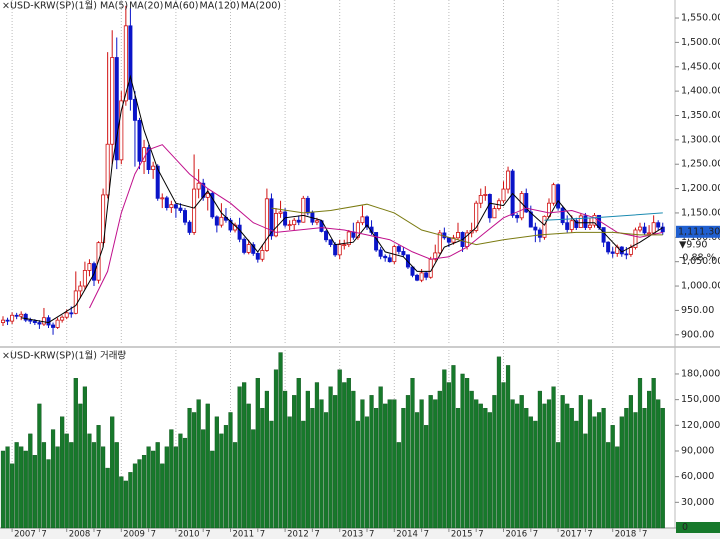 The height and width of the screenshot is (539, 720). What do you see at coordinates (146, 6) in the screenshot?
I see `legend-entry: MA(20)` at bounding box center [146, 6].